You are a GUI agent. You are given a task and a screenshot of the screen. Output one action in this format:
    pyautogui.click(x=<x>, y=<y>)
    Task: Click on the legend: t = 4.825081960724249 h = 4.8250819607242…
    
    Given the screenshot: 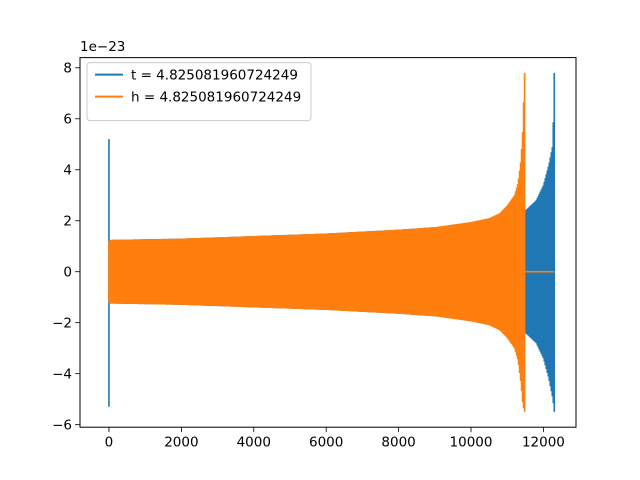 What is the action you would take?
    pyautogui.click(x=199, y=92)
    